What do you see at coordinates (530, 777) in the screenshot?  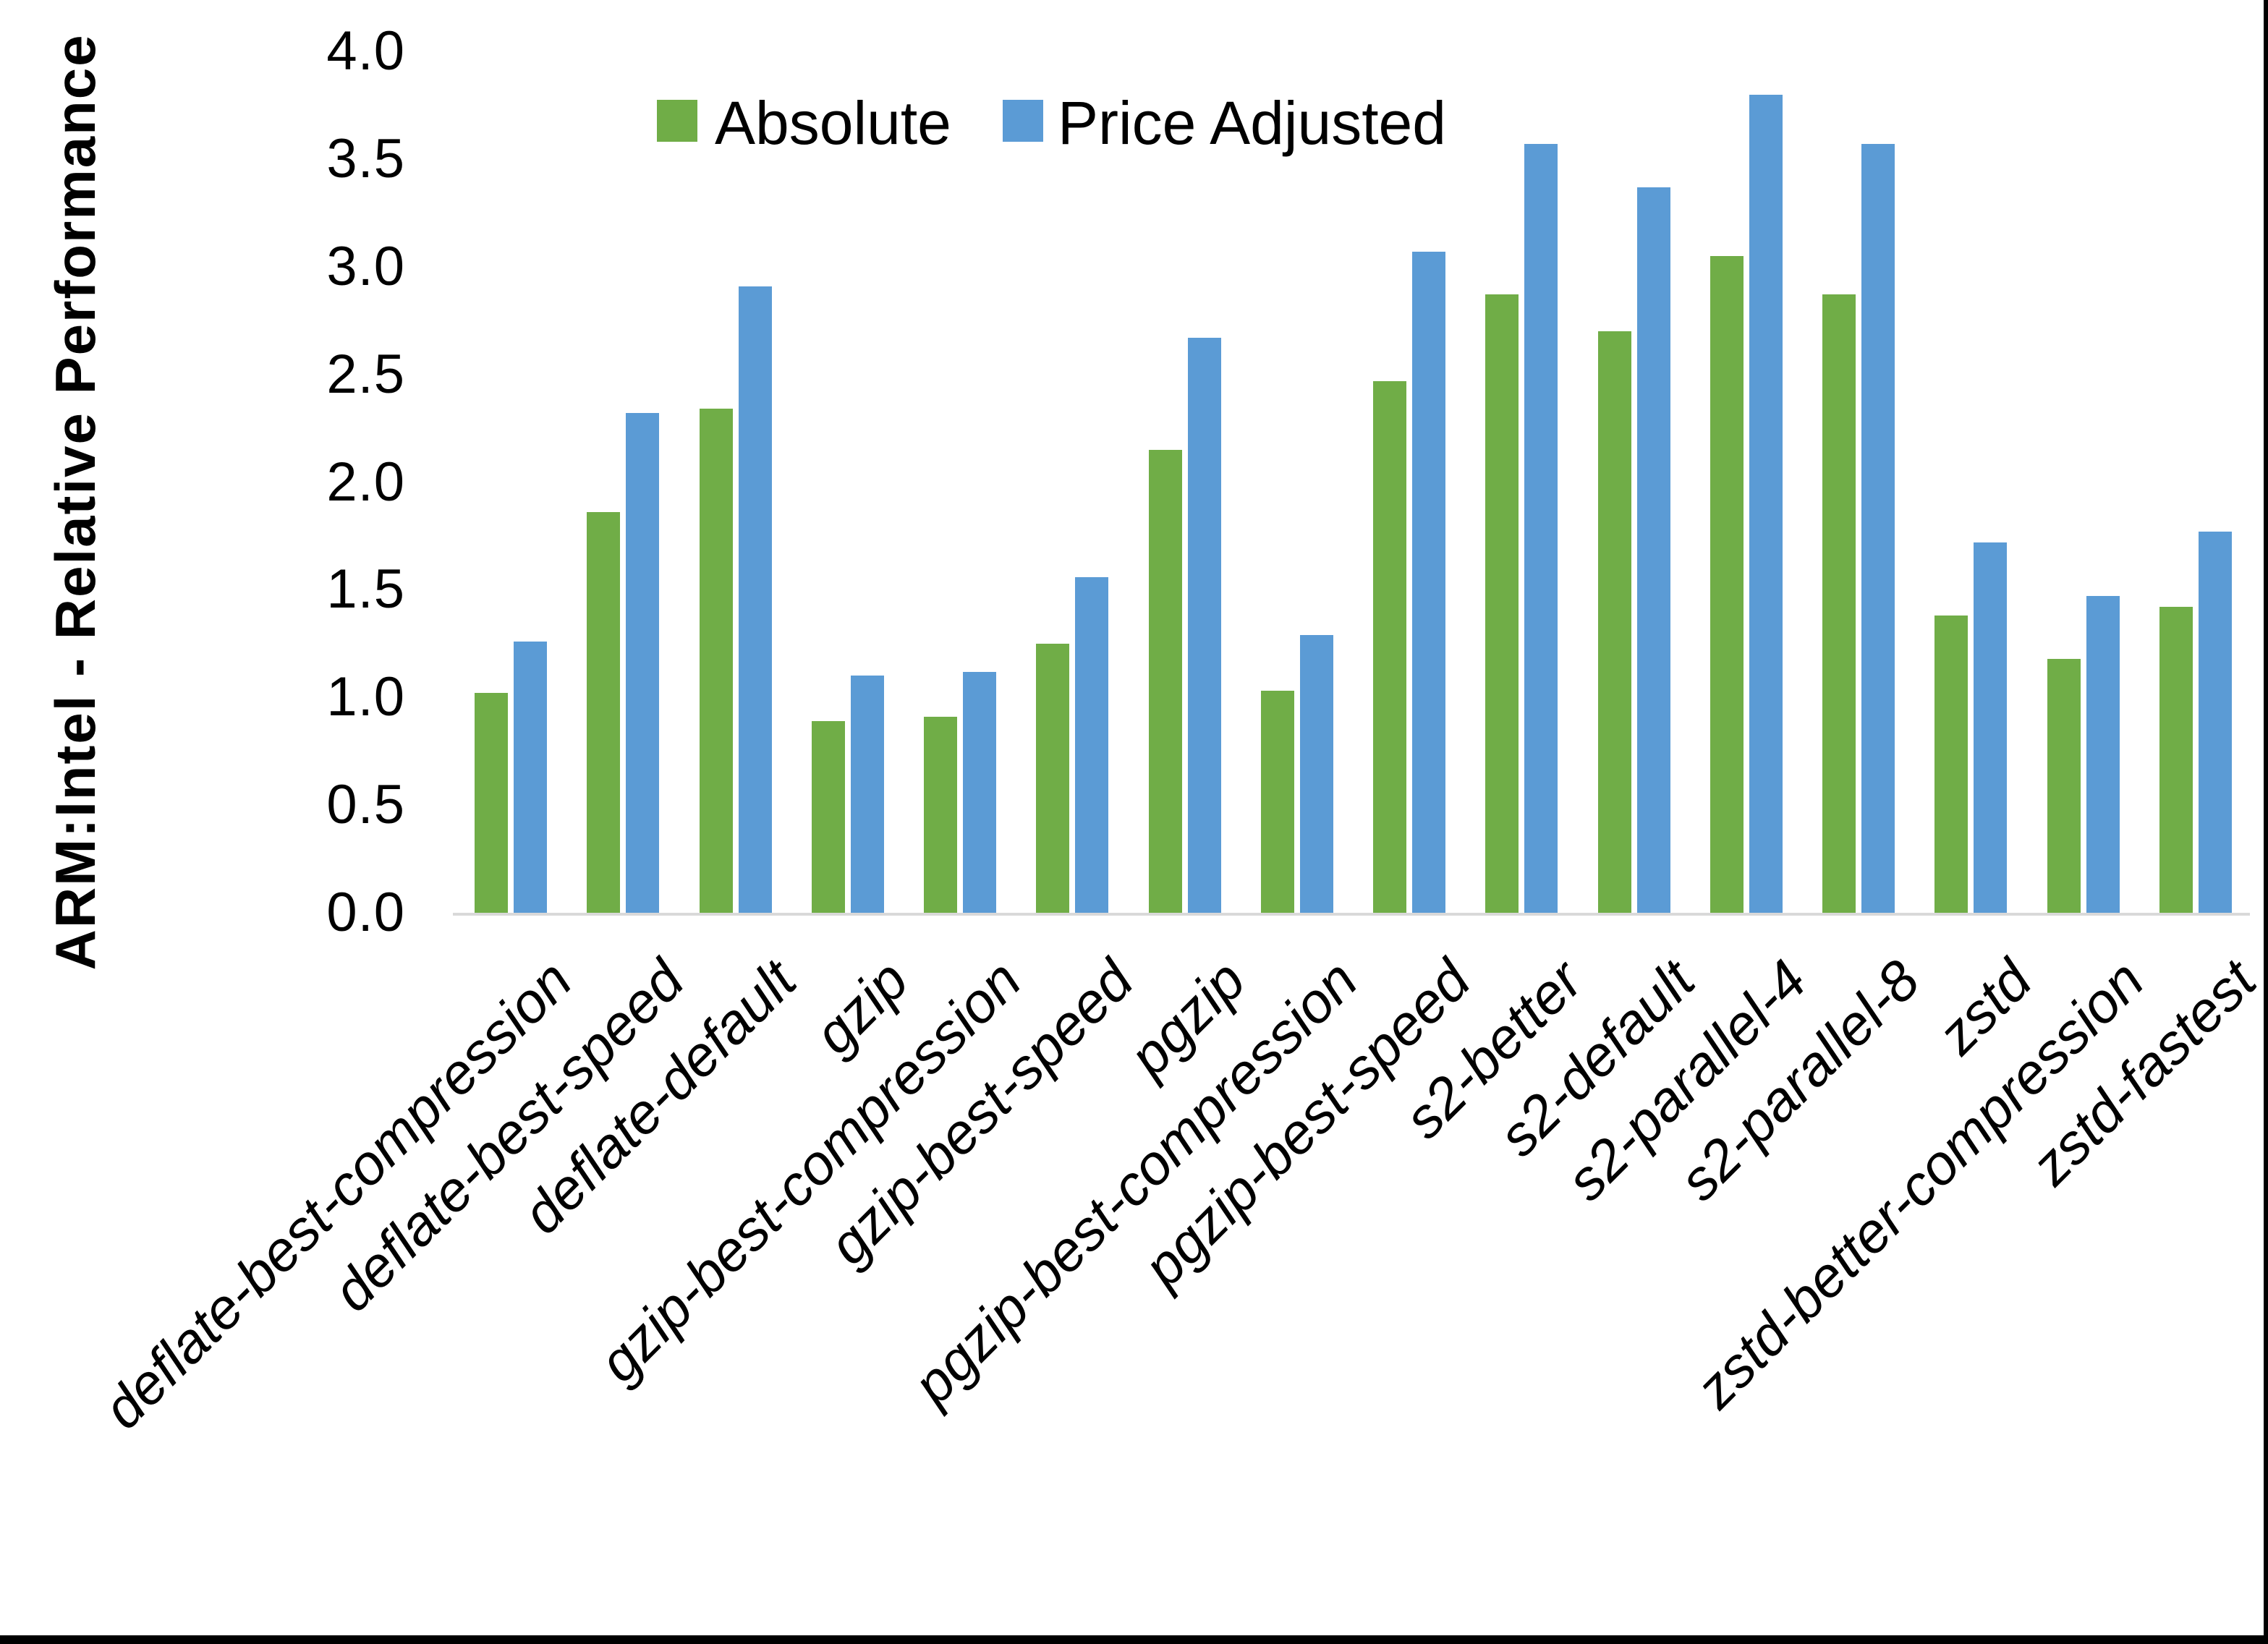 I see `bar-price-adjusted-deflate-best-compression` at bounding box center [530, 777].